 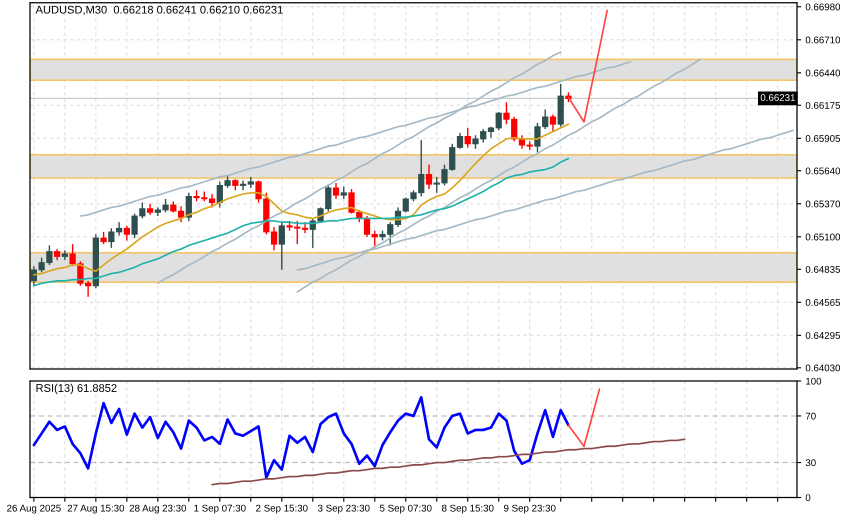 I want to click on x-tick-label: 26 Aug 2025, so click(x=34, y=509).